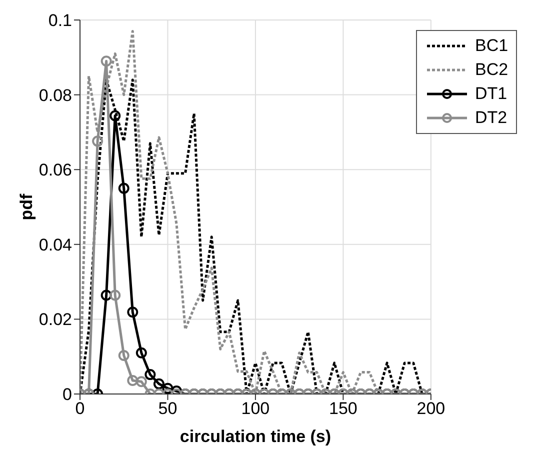 This screenshot has width=558, height=464. What do you see at coordinates (80, 408) in the screenshot?
I see `x-tick-label: 0` at bounding box center [80, 408].